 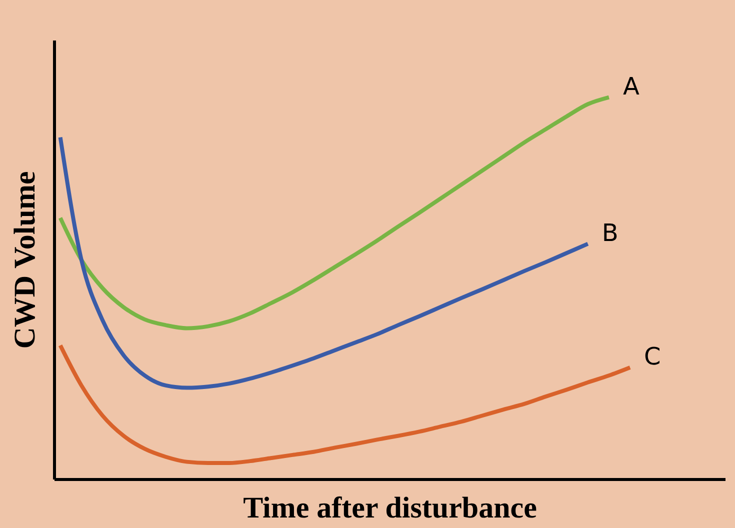 I want to click on y-axis-title: CWD Volume, so click(x=25, y=260).